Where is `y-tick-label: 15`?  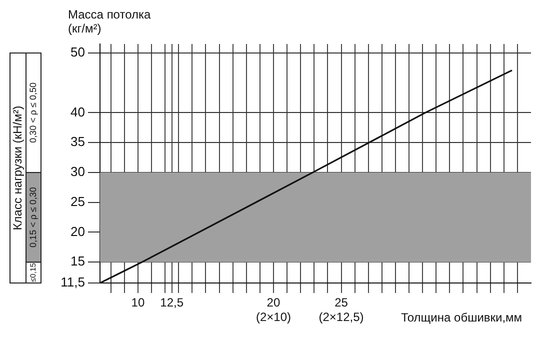
y-tick-label: 15 is located at coordinates (77, 261).